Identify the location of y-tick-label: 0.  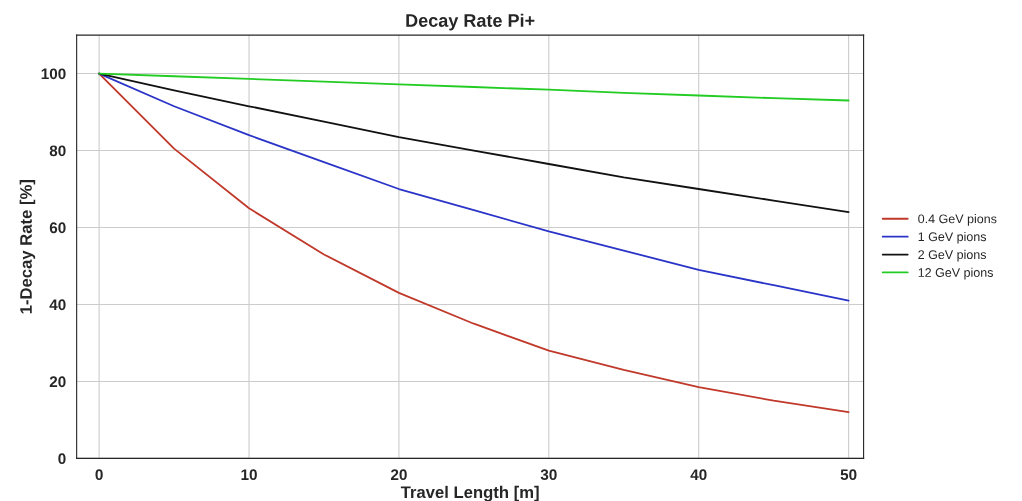
(62, 459).